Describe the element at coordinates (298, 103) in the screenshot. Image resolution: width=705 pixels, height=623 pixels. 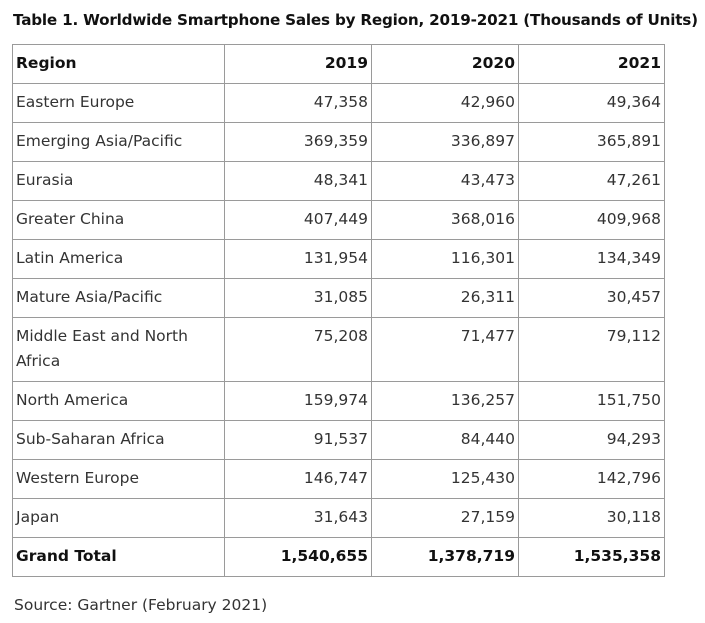
I see `value-2019-cell: 47,358` at that location.